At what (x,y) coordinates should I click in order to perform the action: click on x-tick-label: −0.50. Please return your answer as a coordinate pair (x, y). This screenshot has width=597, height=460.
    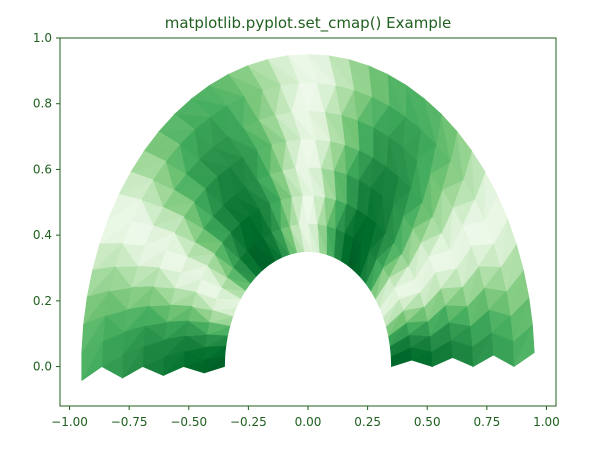
    Looking at the image, I should click on (188, 422).